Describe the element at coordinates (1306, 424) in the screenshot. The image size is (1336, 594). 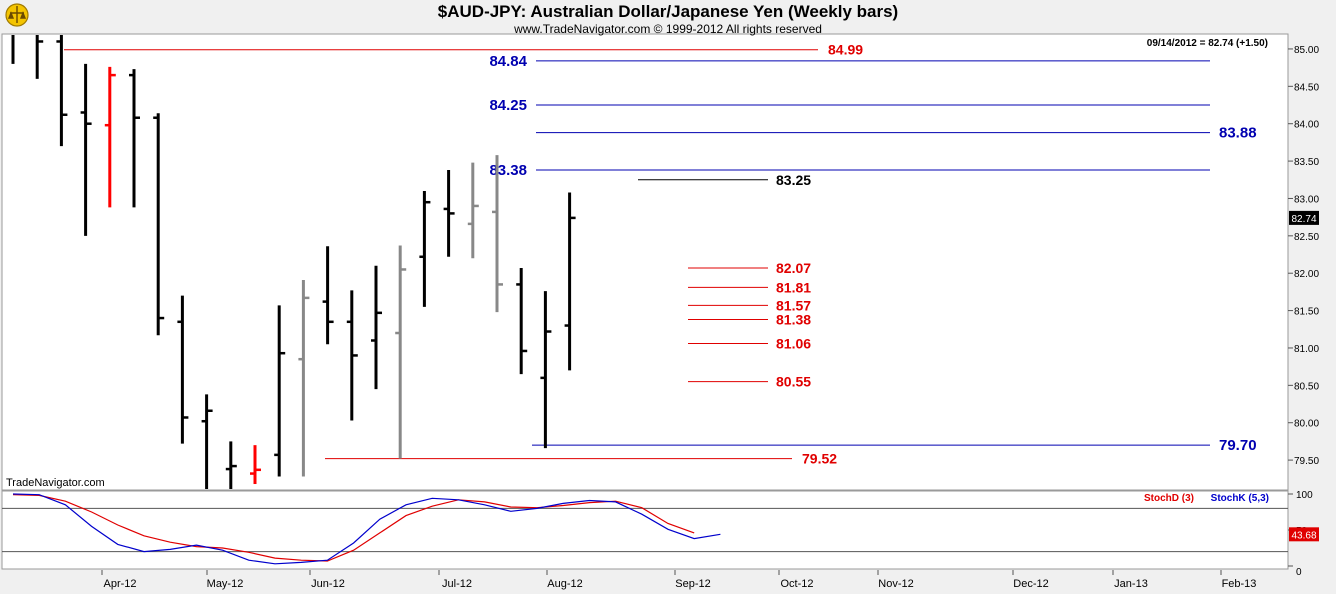
I see `price-tick-label: 80.00` at that location.